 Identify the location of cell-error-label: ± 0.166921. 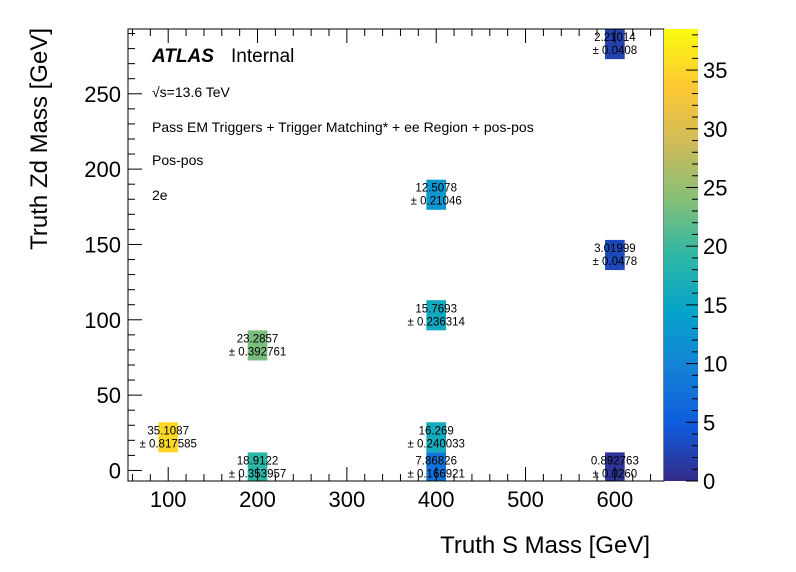
(435, 474).